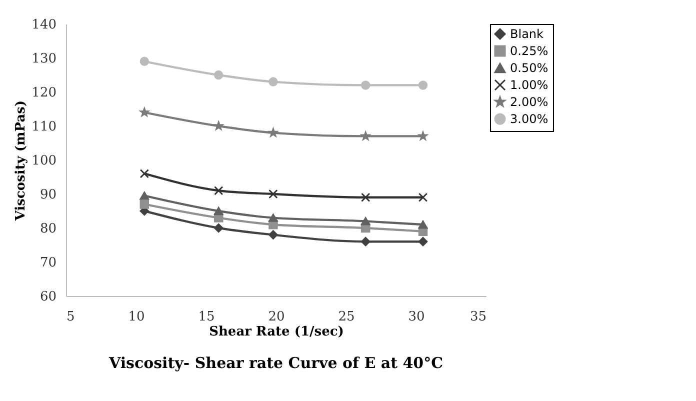 The image size is (696, 401). I want to click on x-axis-title: Shear Rate (1/sec), so click(276, 332).